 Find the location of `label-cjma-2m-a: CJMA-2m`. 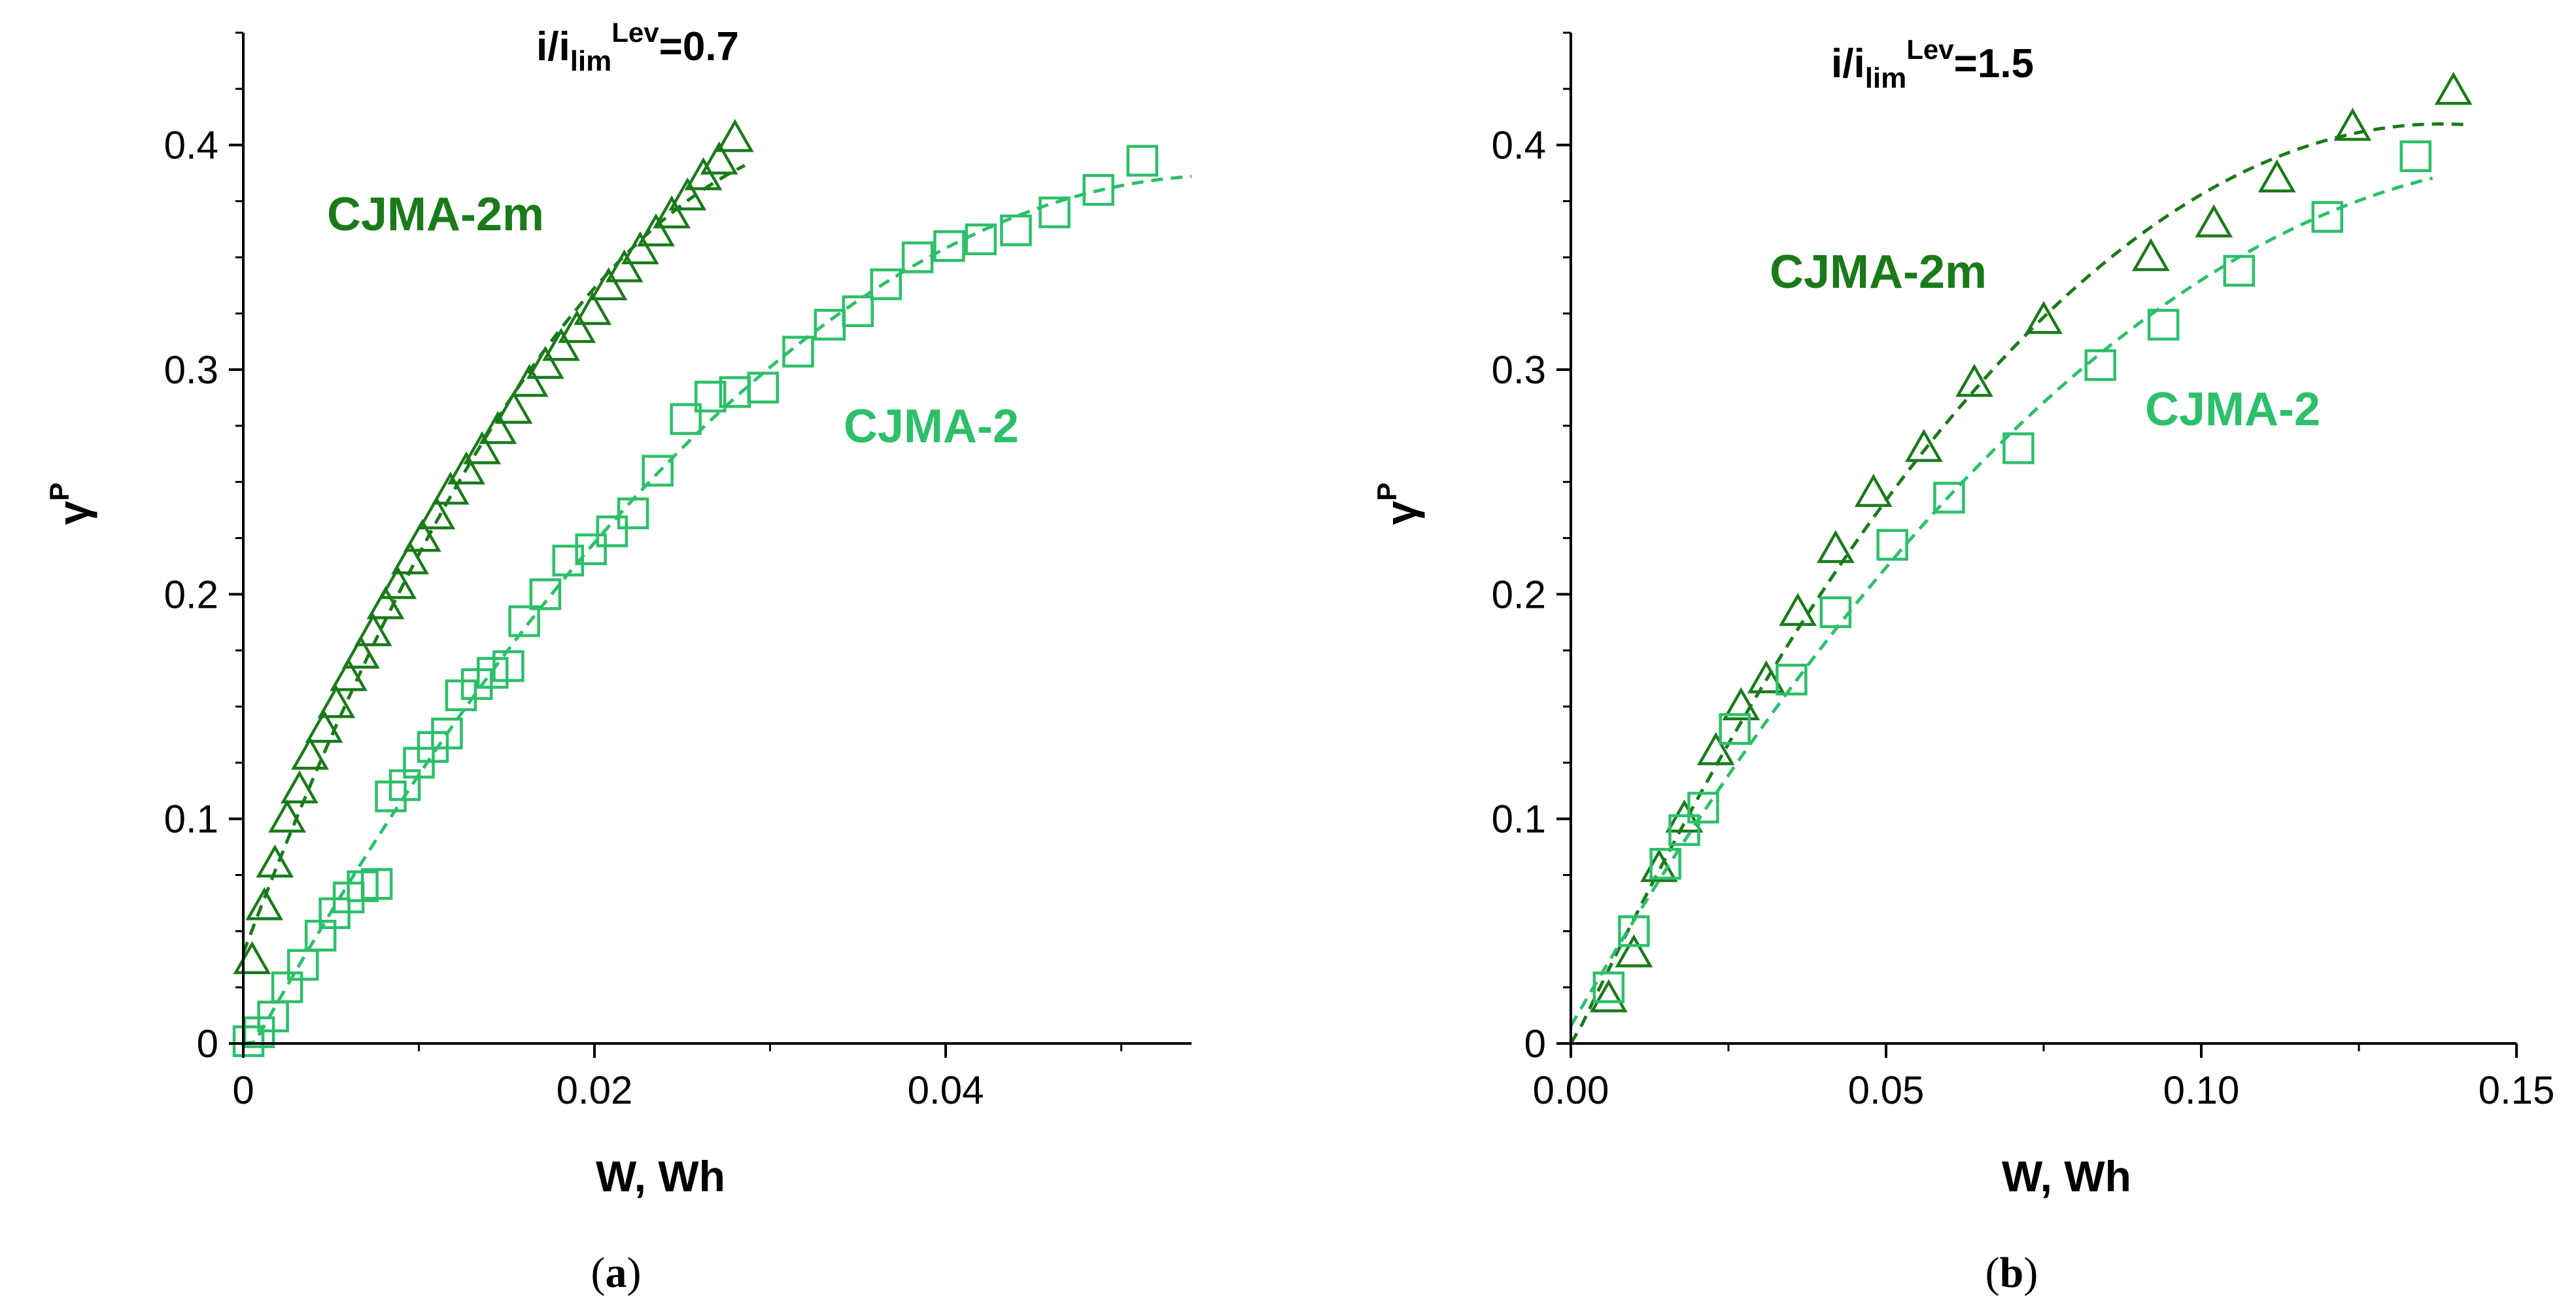

label-cjma-2m-a: CJMA-2m is located at coordinates (436, 214).